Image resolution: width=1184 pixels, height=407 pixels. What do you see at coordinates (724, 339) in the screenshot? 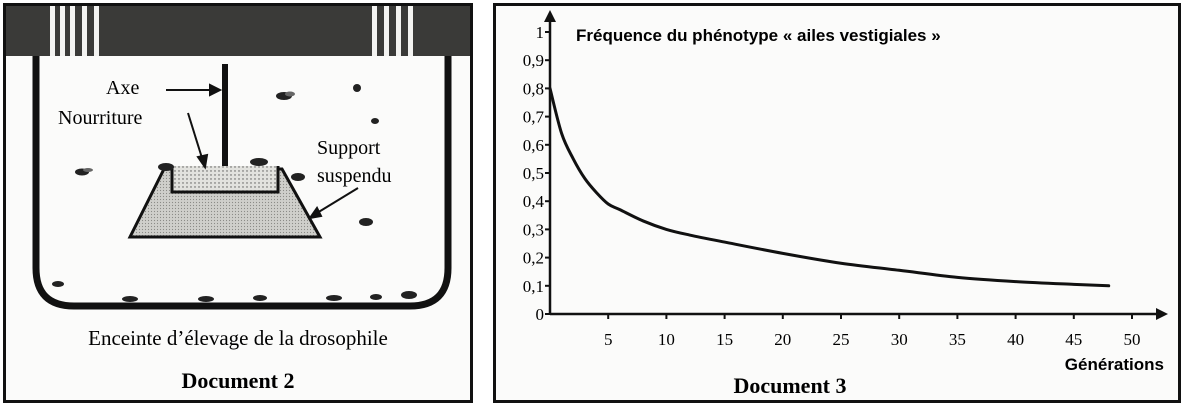
I see `x-tick-label: 15` at bounding box center [724, 339].